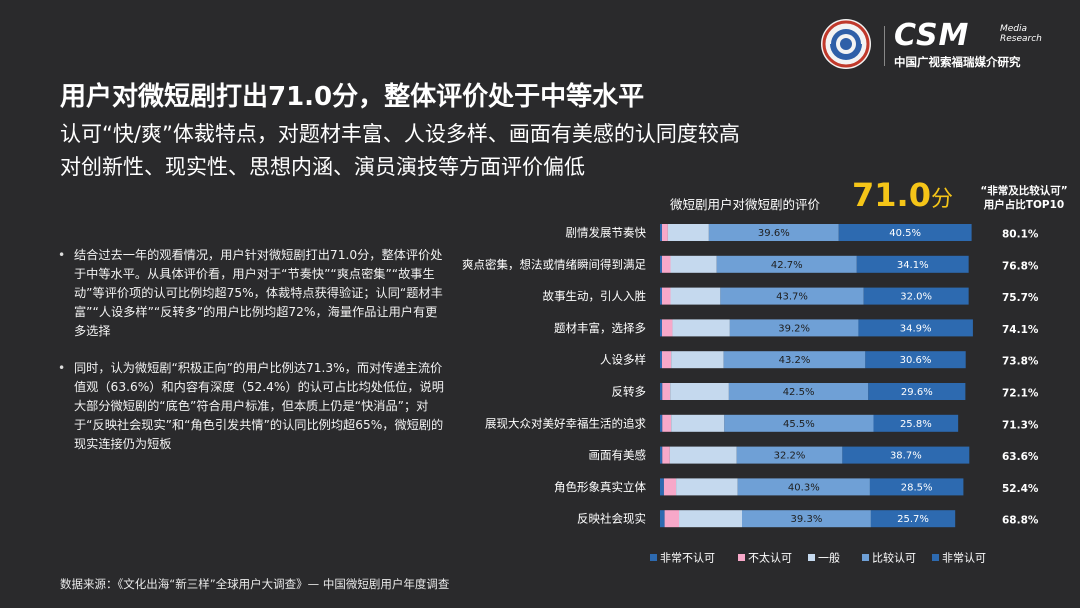  What do you see at coordinates (1020, 266) in the screenshot?
I see `top10-value-label: 76.8%` at bounding box center [1020, 266].